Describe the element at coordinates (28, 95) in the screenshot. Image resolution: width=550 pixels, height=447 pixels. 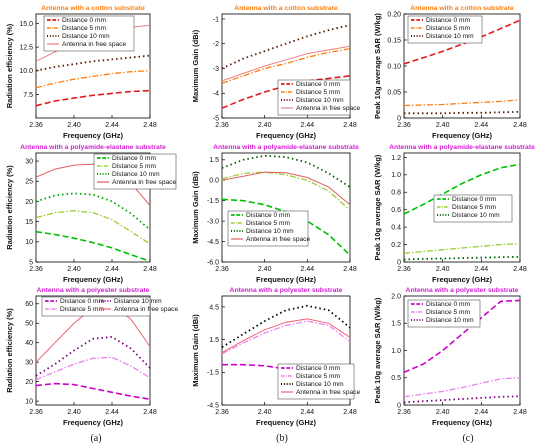
I see `y-tick-label: 7.5` at that location.